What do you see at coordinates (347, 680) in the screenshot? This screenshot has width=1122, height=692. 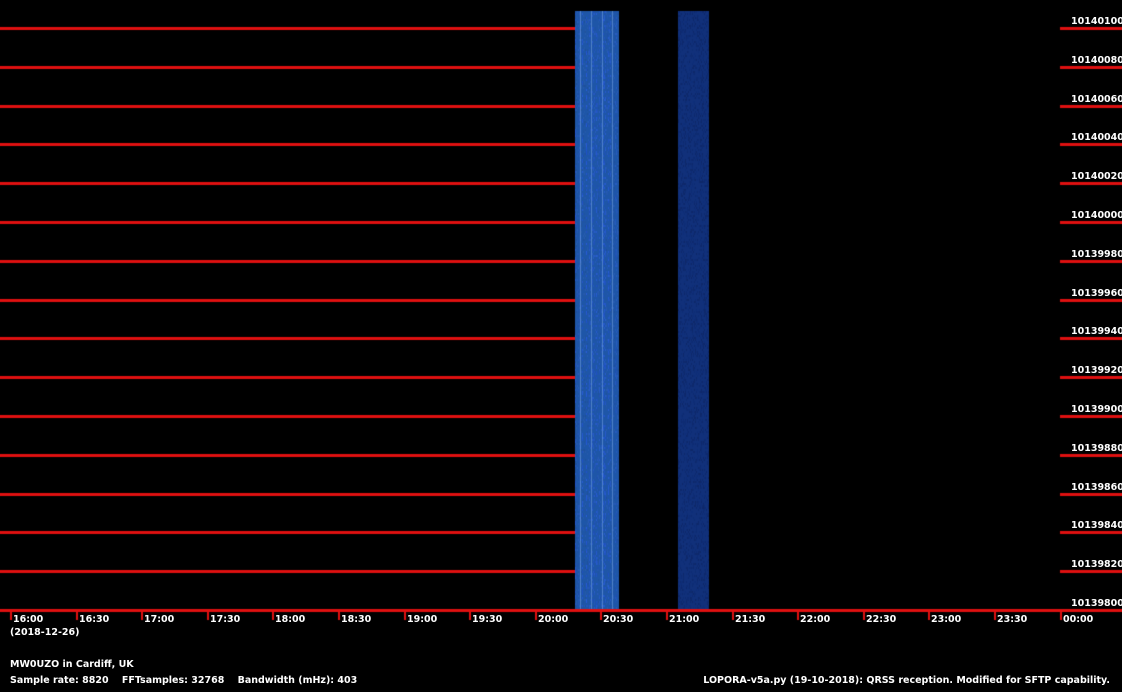 I see `bandwidth-value: 403` at bounding box center [347, 680].